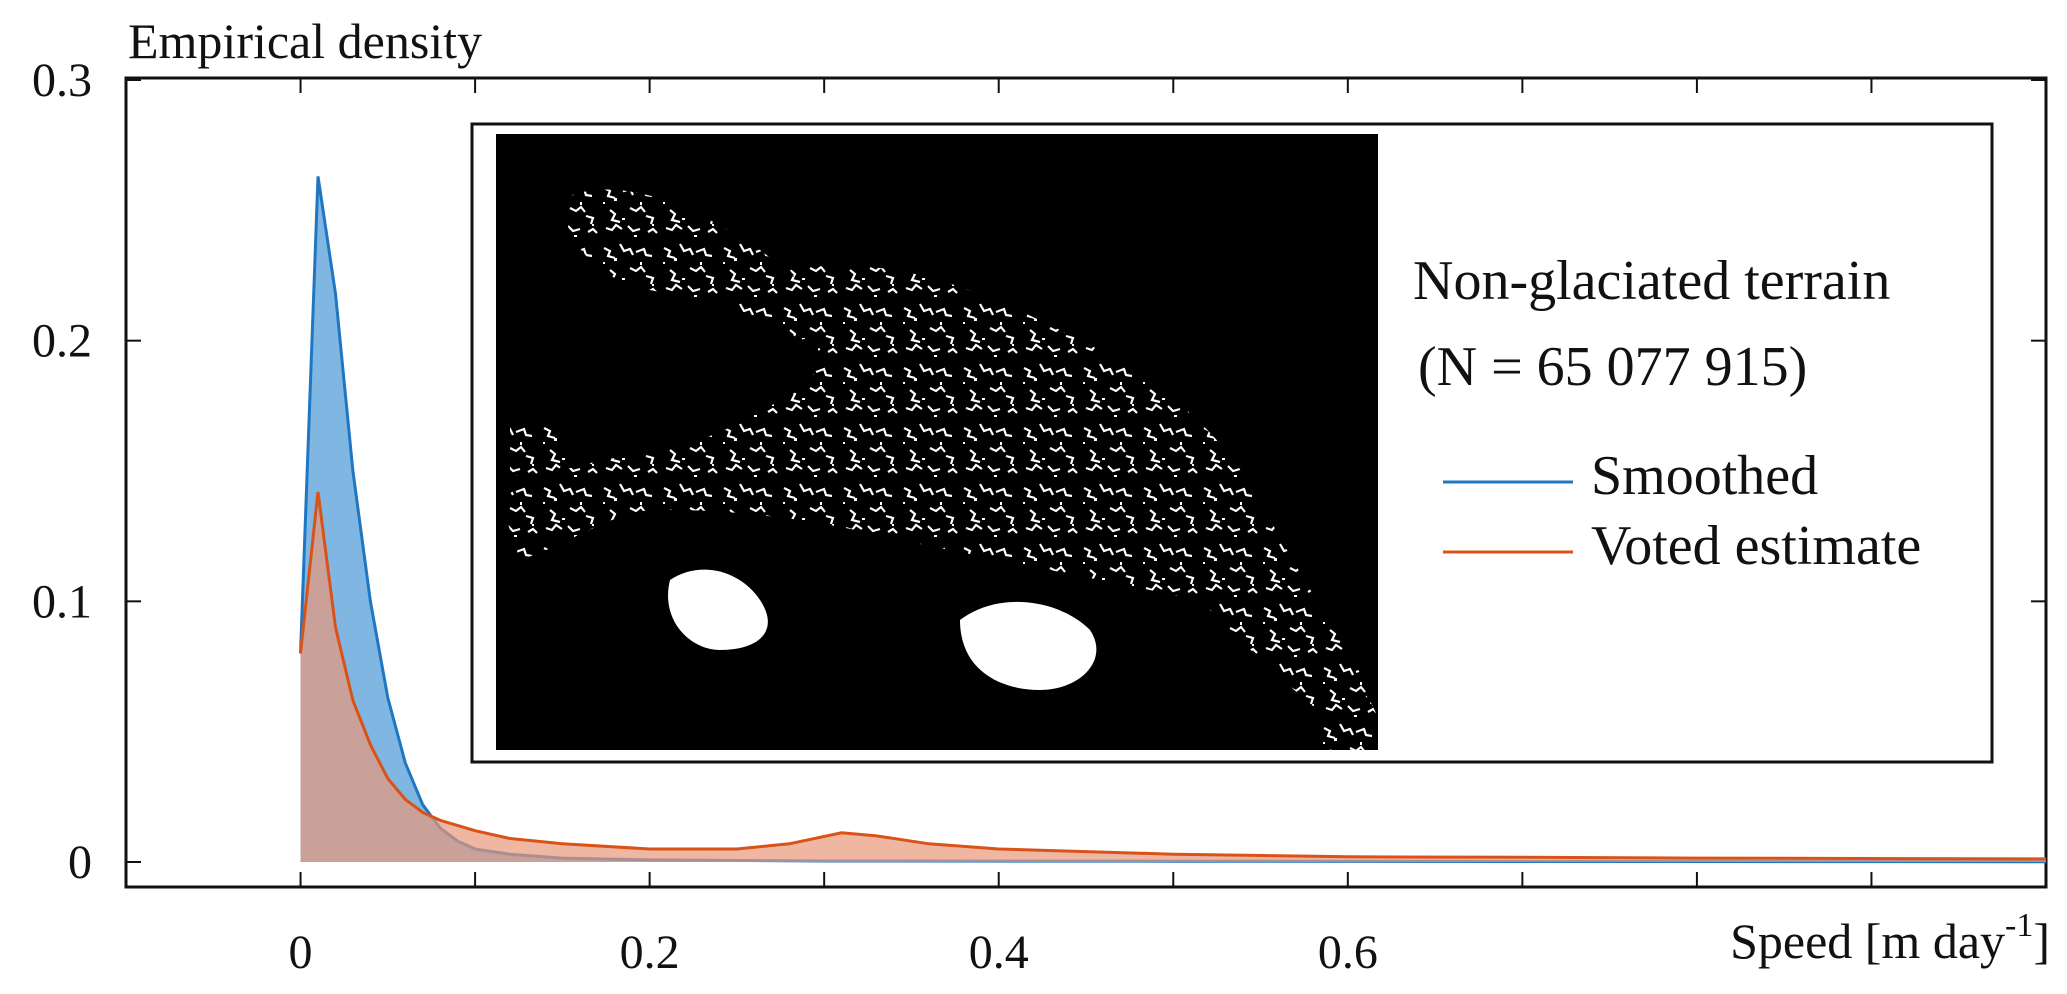 Image resolution: width=2067 pixels, height=994 pixels. What do you see at coordinates (2019, 925) in the screenshot?
I see `x-axis-title-superscript: -1` at bounding box center [2019, 925].